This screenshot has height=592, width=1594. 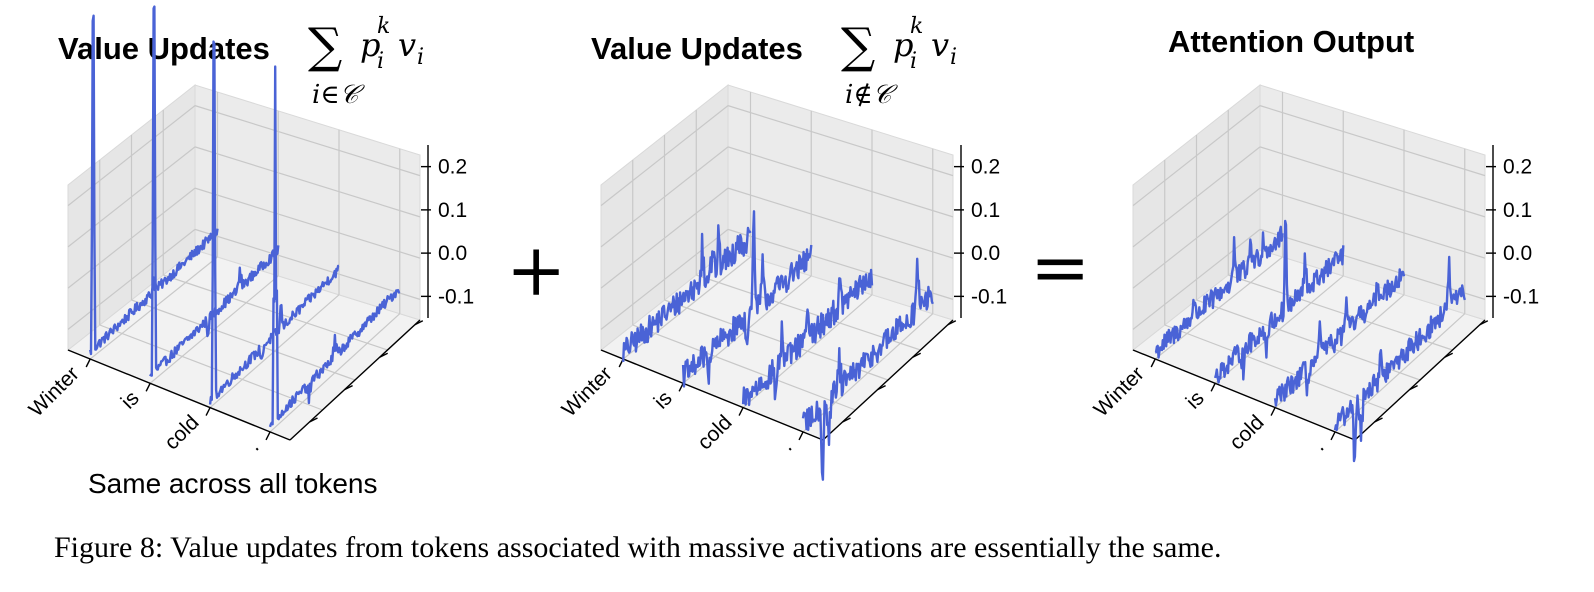 I want to click on panel-1-formula-v: v, so click(x=407, y=45).